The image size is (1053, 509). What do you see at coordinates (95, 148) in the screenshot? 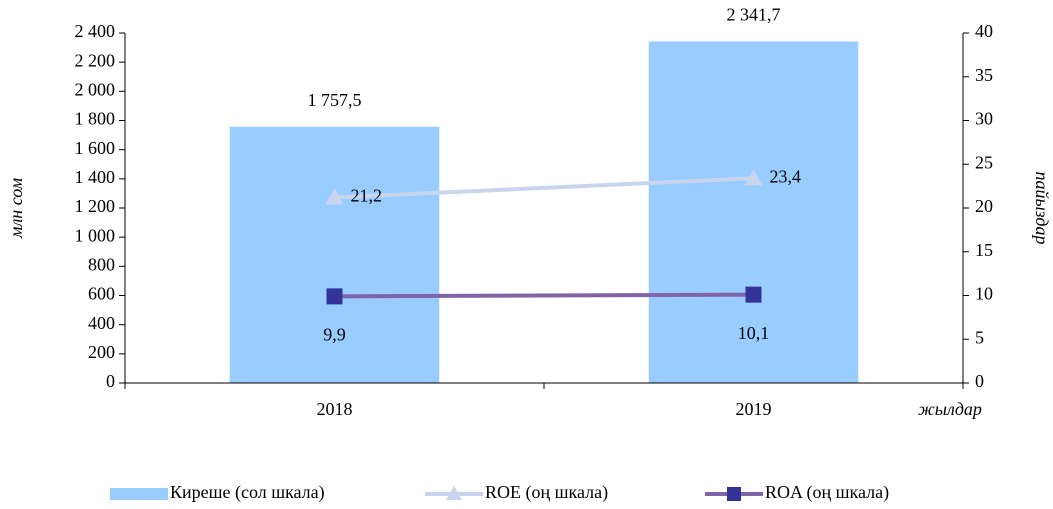
I see `y-tick-label: 1 600` at bounding box center [95, 148].